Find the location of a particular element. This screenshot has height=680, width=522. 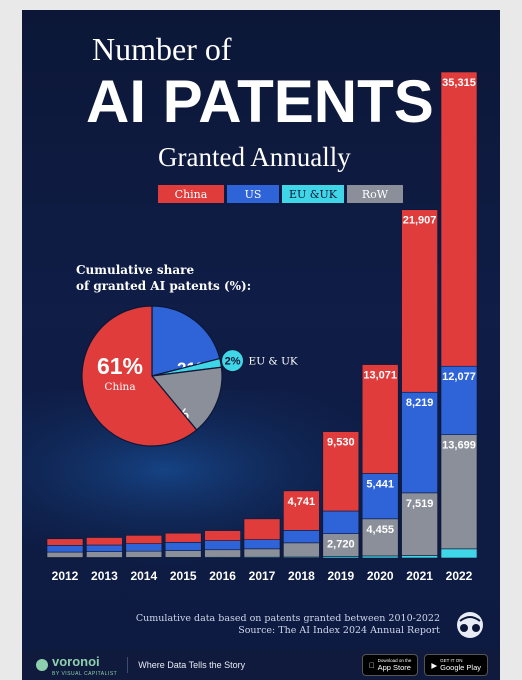

bar-2016-us is located at coordinates (222, 545).